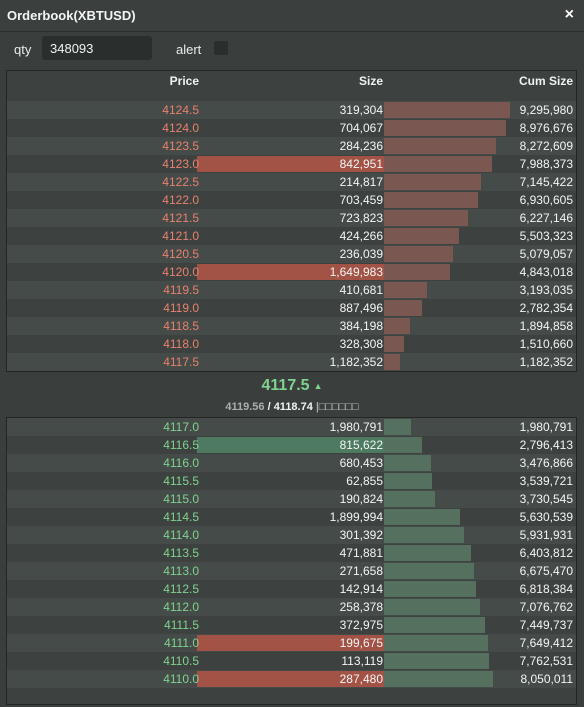 This screenshot has width=584, height=707. What do you see at coordinates (181, 517) in the screenshot?
I see `price-cell: 4114.5` at bounding box center [181, 517].